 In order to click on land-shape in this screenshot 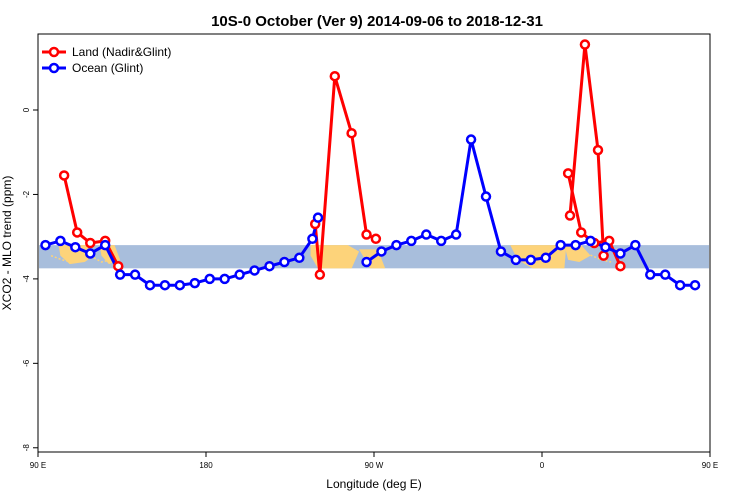, I will do `click(577, 253)`.